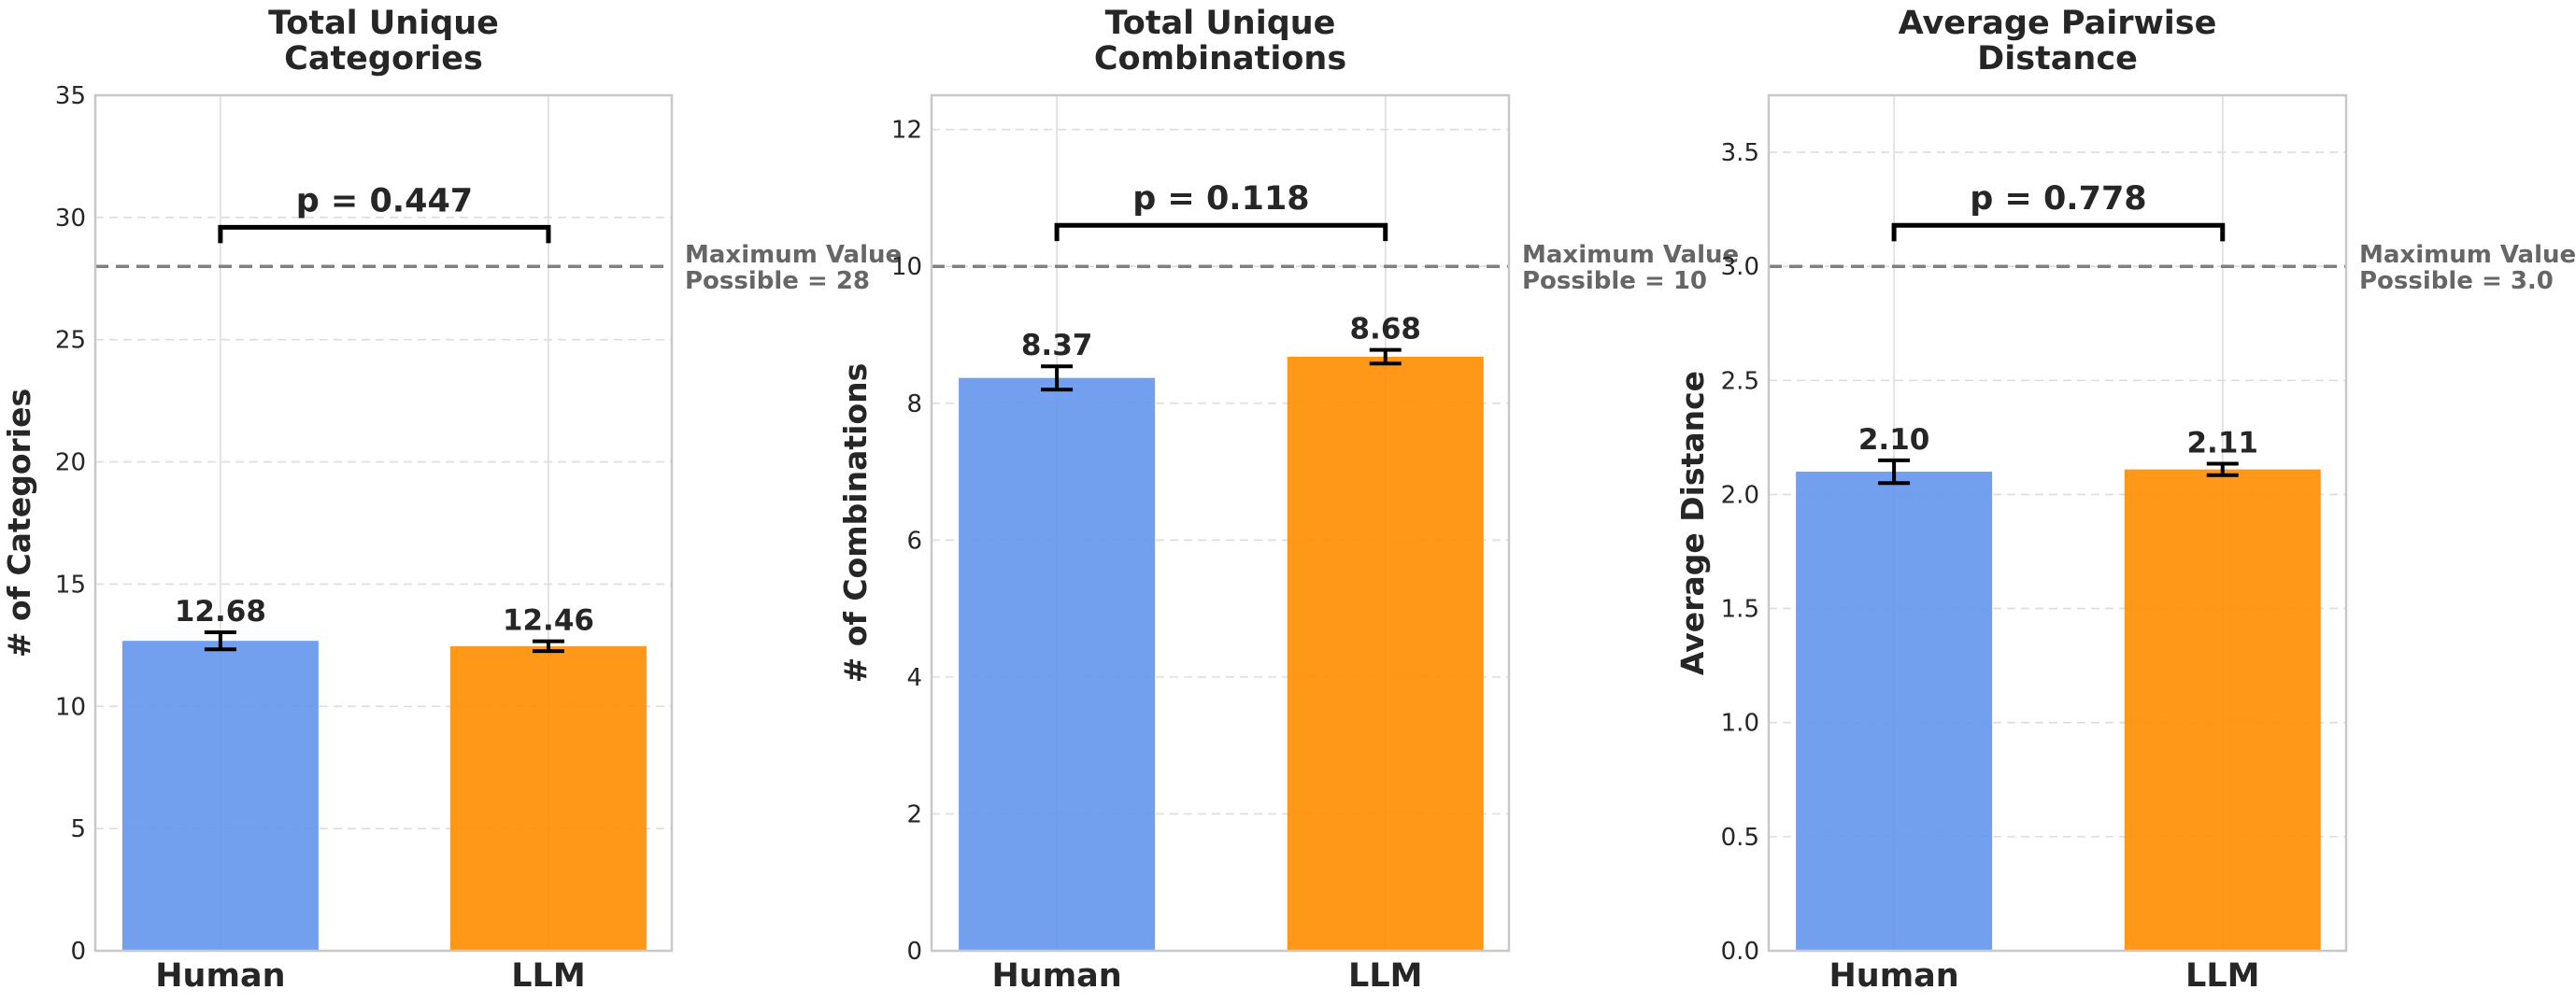 This screenshot has height=1004, width=2576. What do you see at coordinates (1385, 329) in the screenshot?
I see `value-label: 8.68` at bounding box center [1385, 329].